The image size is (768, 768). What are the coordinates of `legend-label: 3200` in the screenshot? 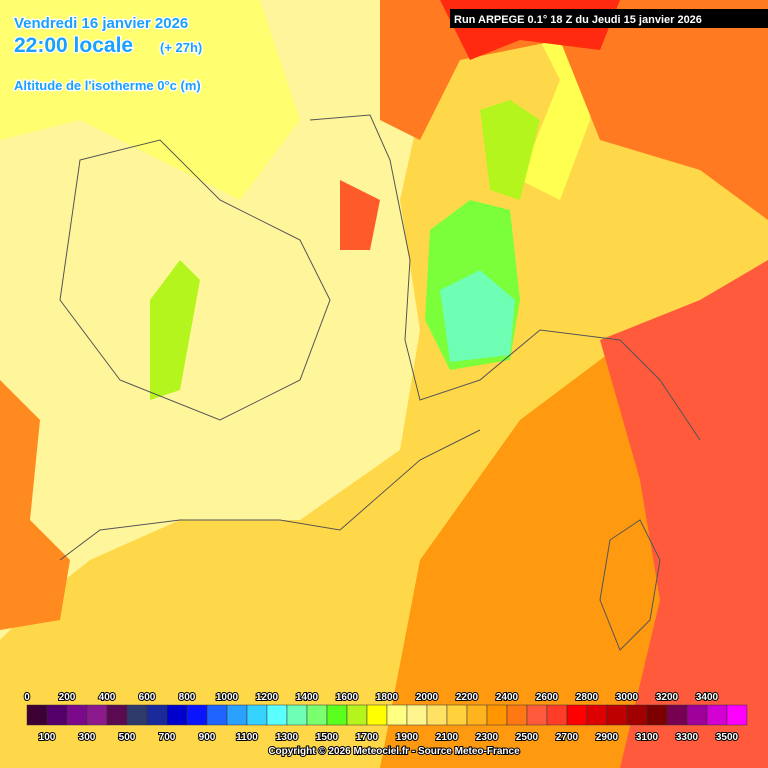 It's located at (667, 697).